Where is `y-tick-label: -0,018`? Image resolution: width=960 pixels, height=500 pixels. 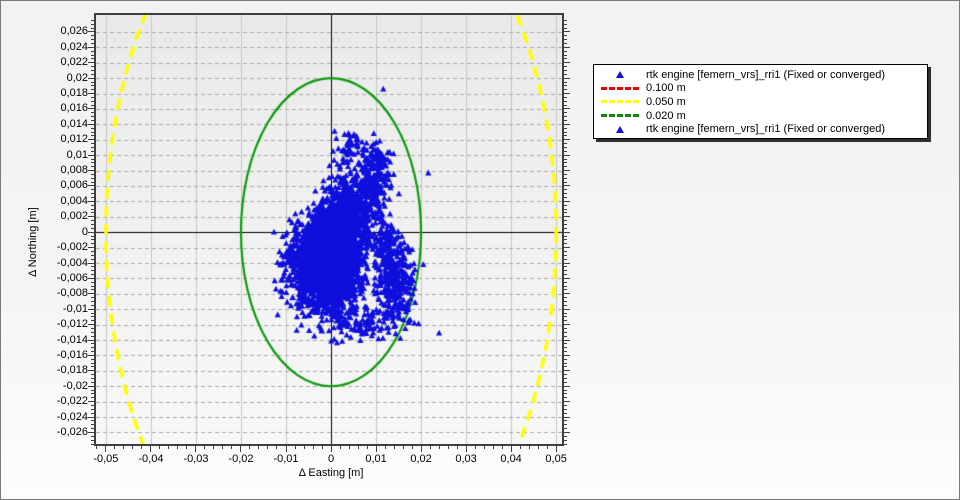
y-tick-label: -0,018 is located at coordinates (72, 370).